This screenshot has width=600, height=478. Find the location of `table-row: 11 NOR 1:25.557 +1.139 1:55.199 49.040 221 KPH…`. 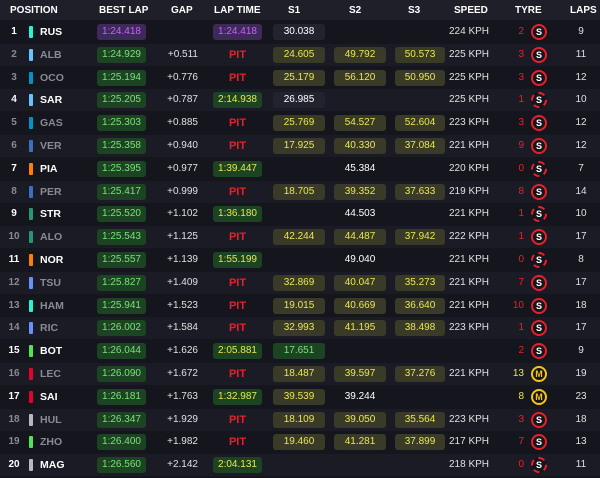

table-row: 11 NOR 1:25.557 +1.139 1:55.199 49.040 221 KPH… is located at coordinates (300, 260).